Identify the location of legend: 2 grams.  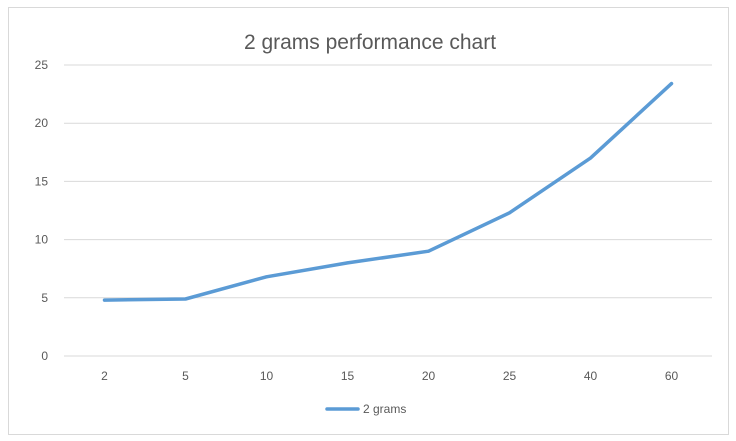
(365, 409).